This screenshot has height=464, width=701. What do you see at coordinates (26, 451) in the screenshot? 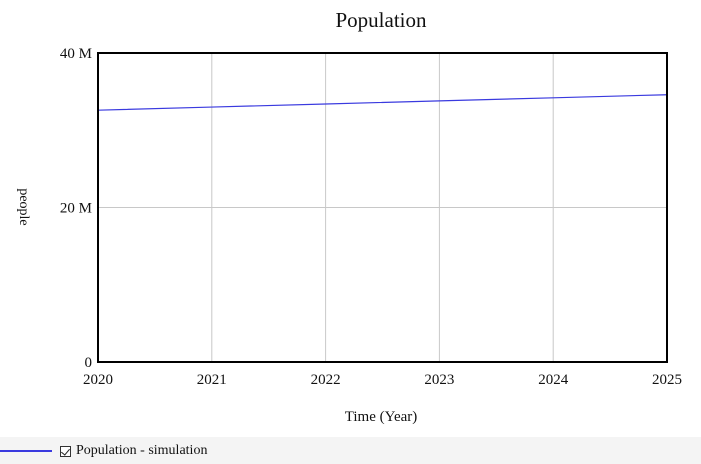
I see `legend-line-swatch` at bounding box center [26, 451].